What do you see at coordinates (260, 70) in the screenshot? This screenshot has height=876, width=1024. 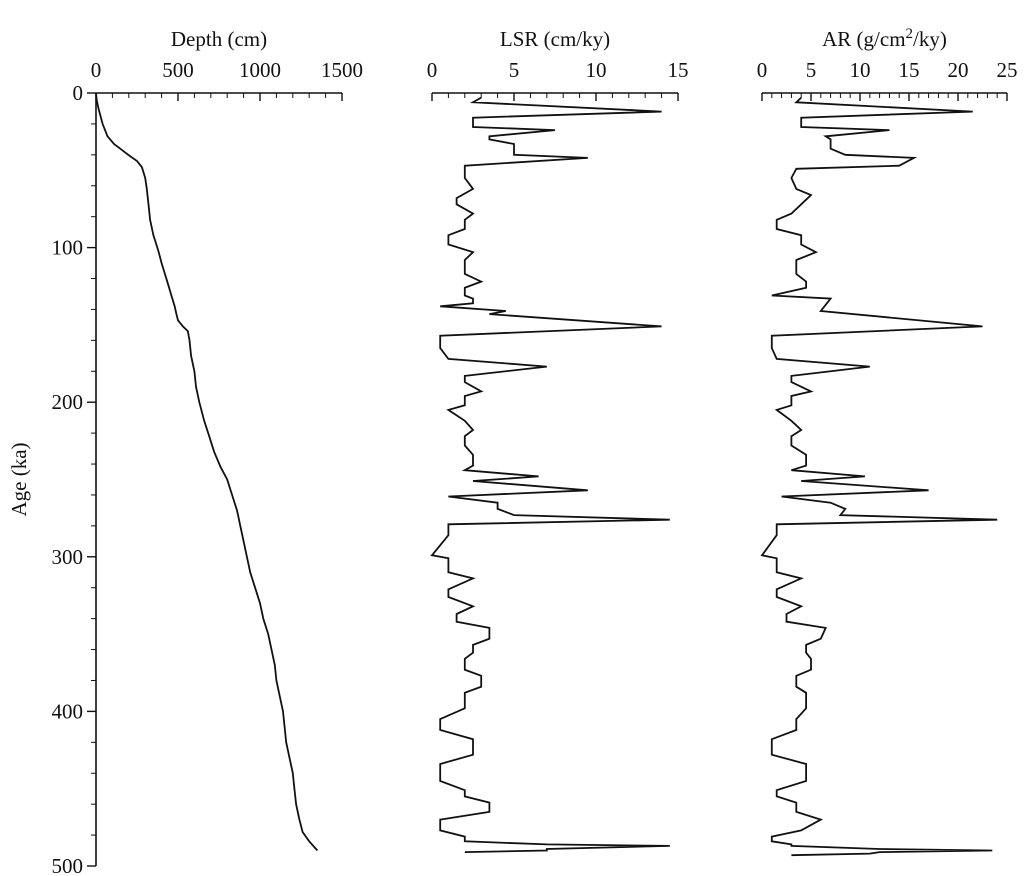 I see `x-tick-label: 1000` at bounding box center [260, 70].